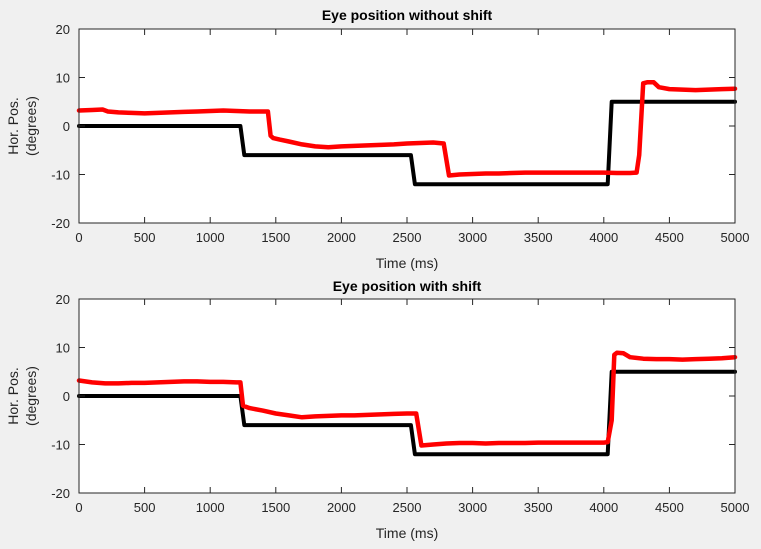 This screenshot has height=549, width=761. I want to click on plot-title: Eye position without shift, so click(407, 15).